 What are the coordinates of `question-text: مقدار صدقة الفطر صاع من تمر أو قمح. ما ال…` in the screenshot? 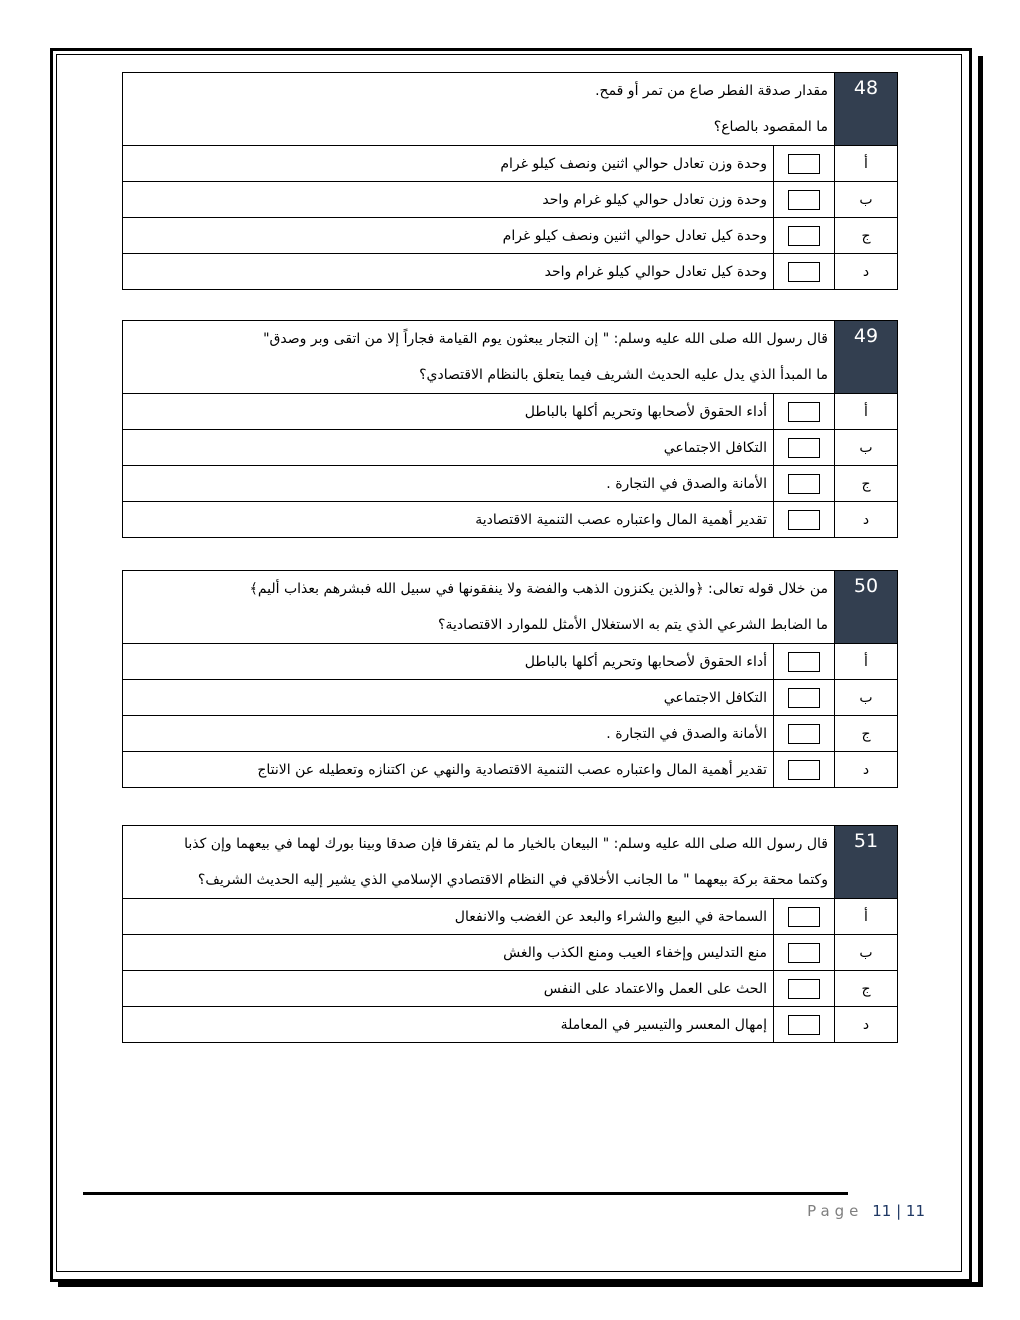 It's located at (478, 109).